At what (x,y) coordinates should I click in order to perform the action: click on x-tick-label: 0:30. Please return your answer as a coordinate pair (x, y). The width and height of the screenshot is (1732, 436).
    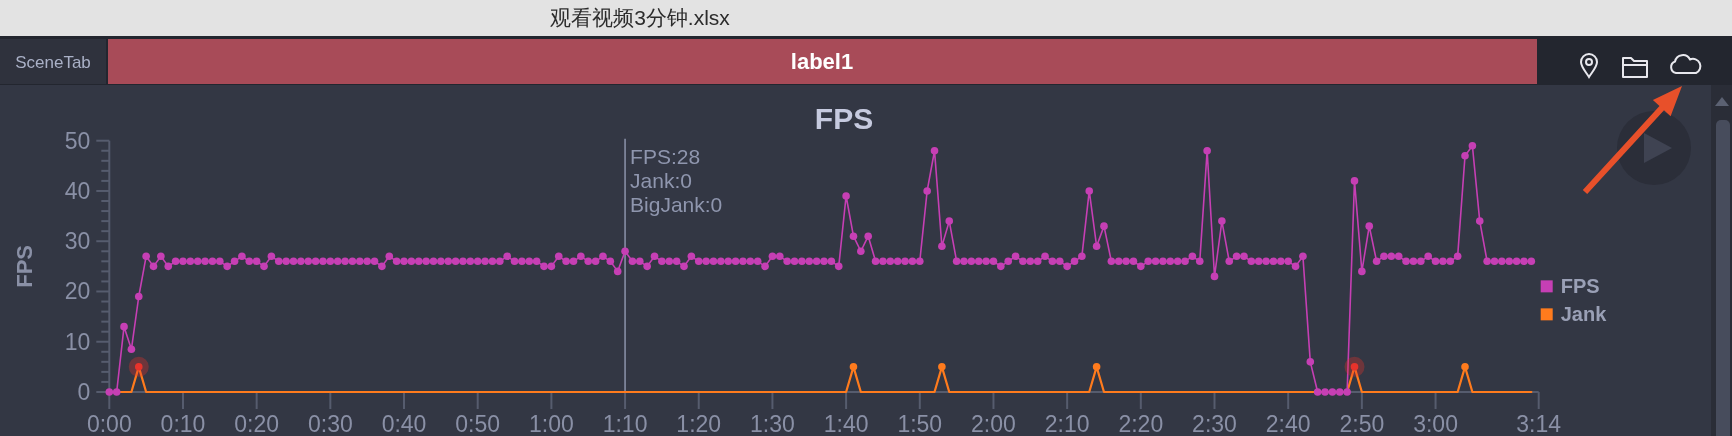
    Looking at the image, I should click on (330, 423).